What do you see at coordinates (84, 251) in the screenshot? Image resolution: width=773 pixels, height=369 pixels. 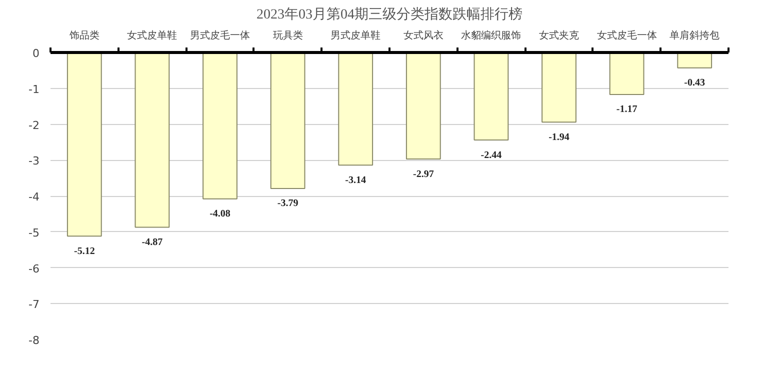 I see `data-label: -5.12` at bounding box center [84, 251].